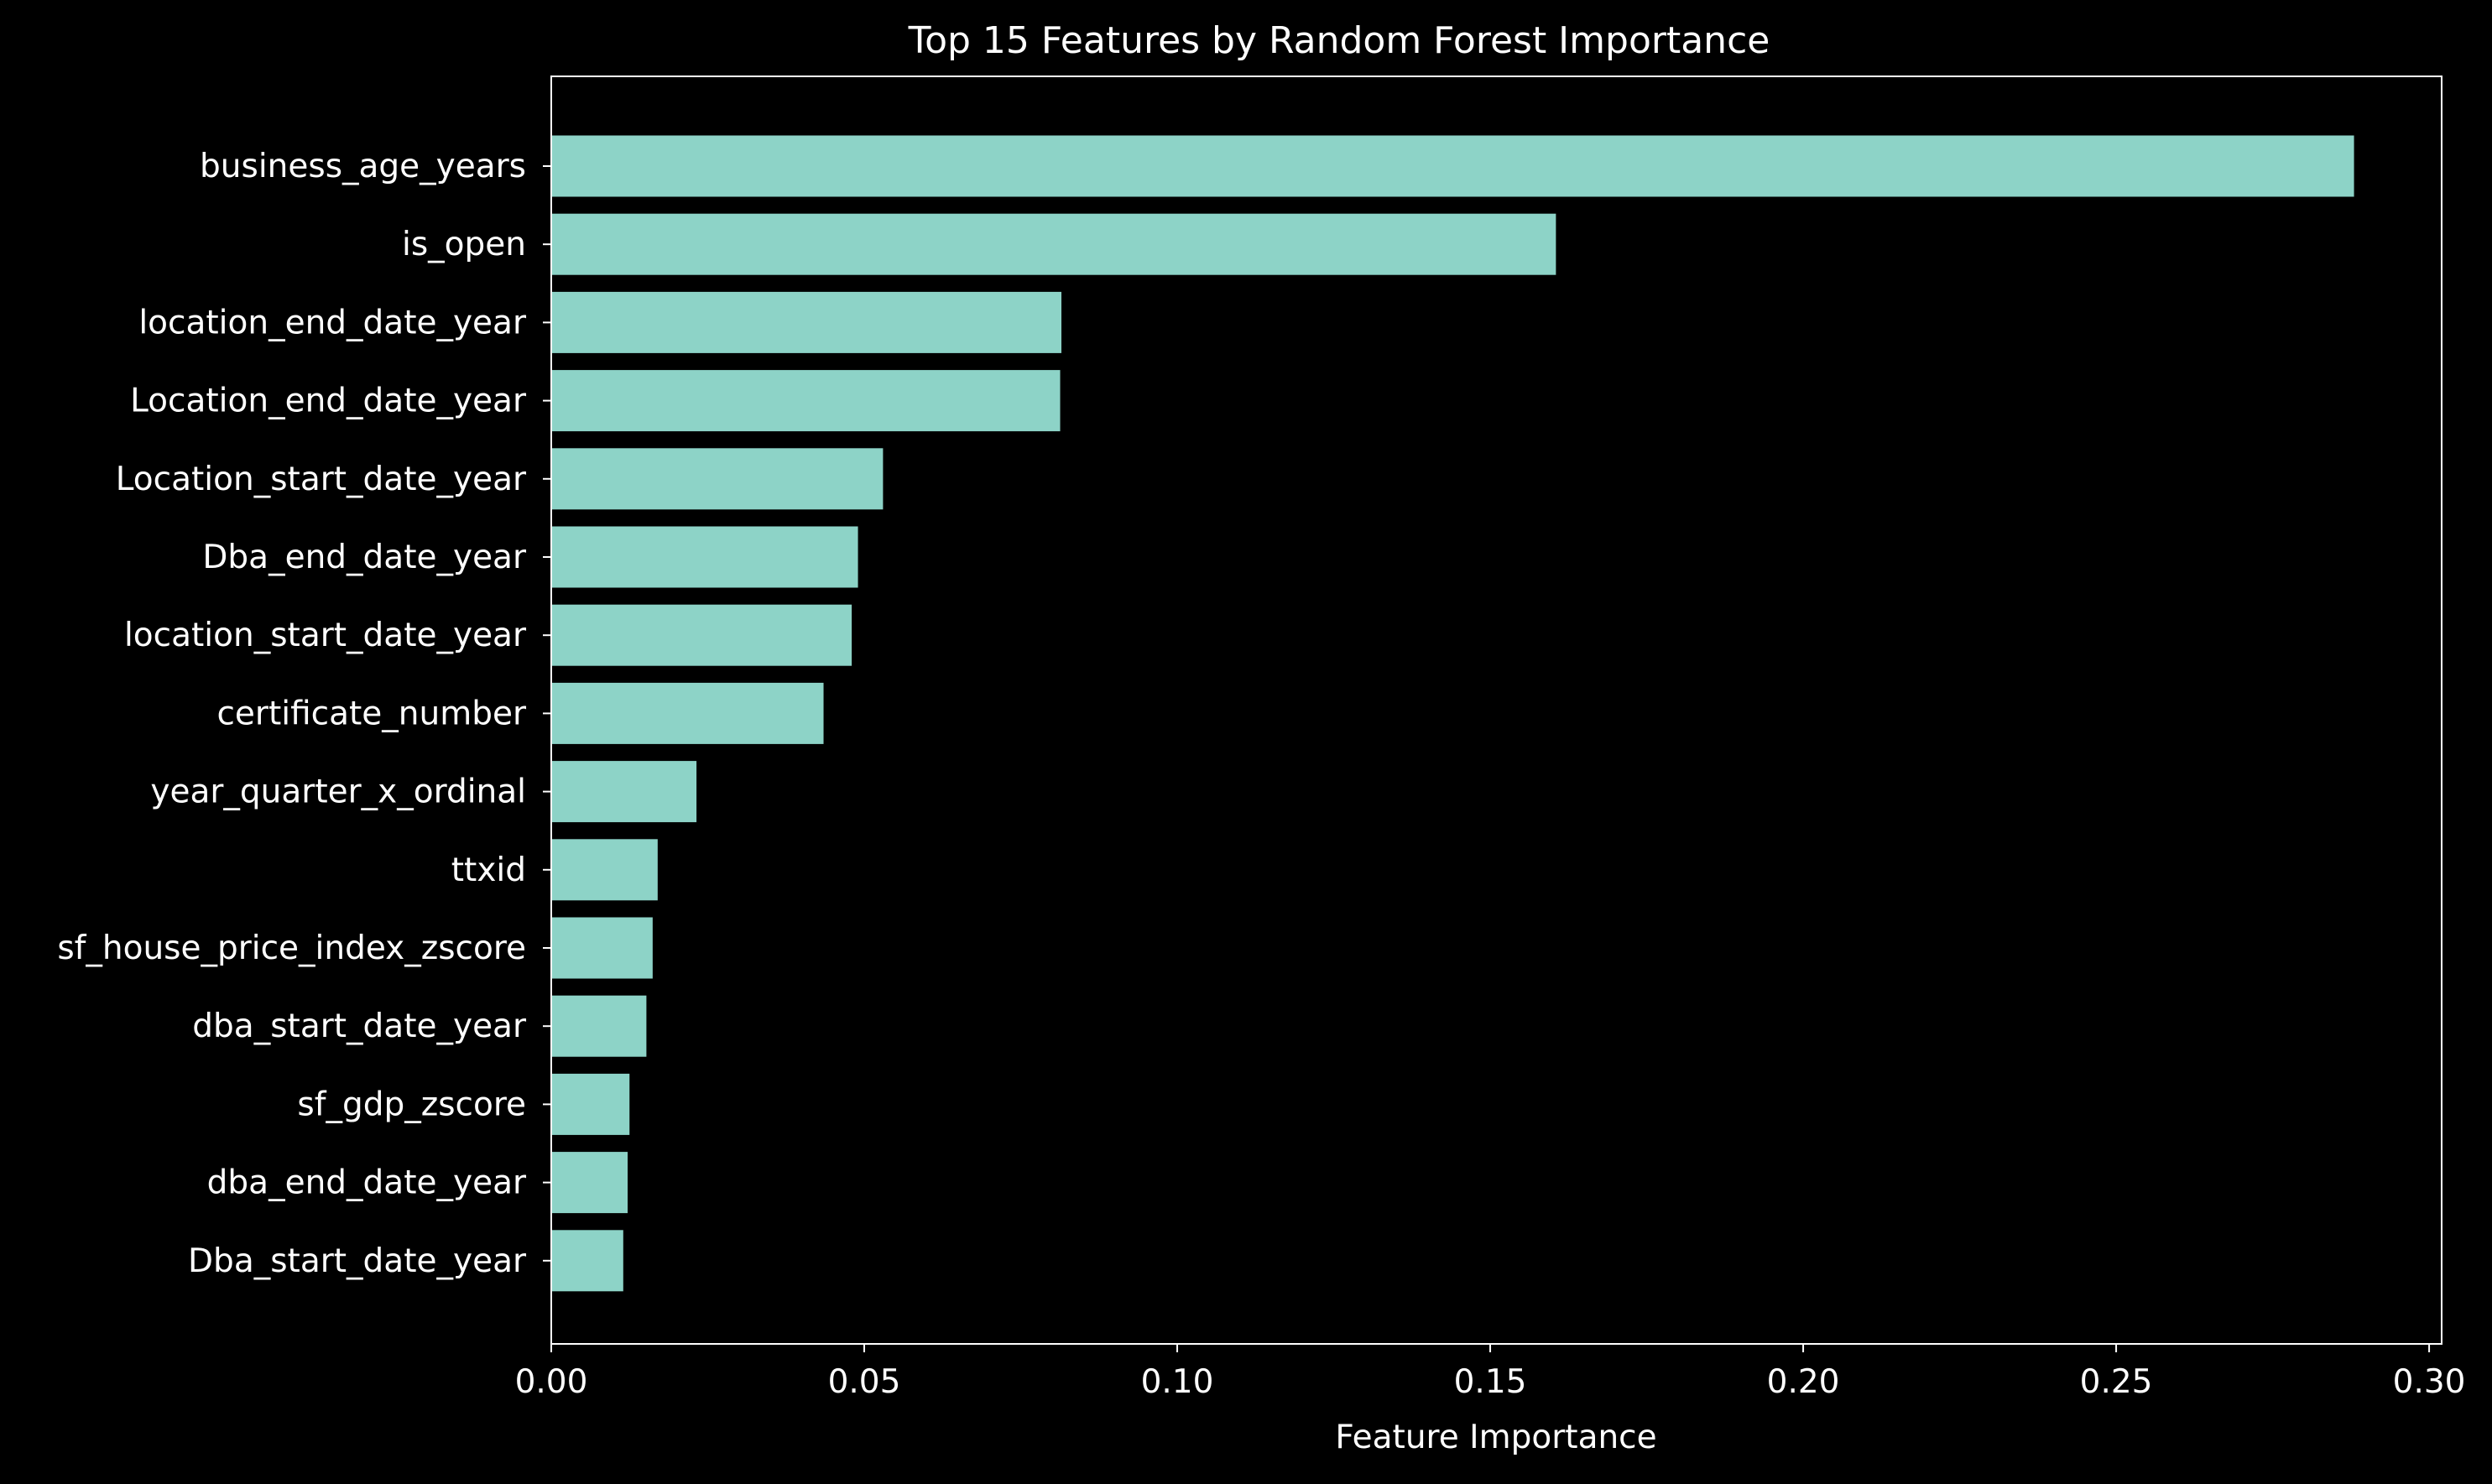 The height and width of the screenshot is (1484, 2492). What do you see at coordinates (552, 1382) in the screenshot?
I see `x-tick-label: 0.00` at bounding box center [552, 1382].